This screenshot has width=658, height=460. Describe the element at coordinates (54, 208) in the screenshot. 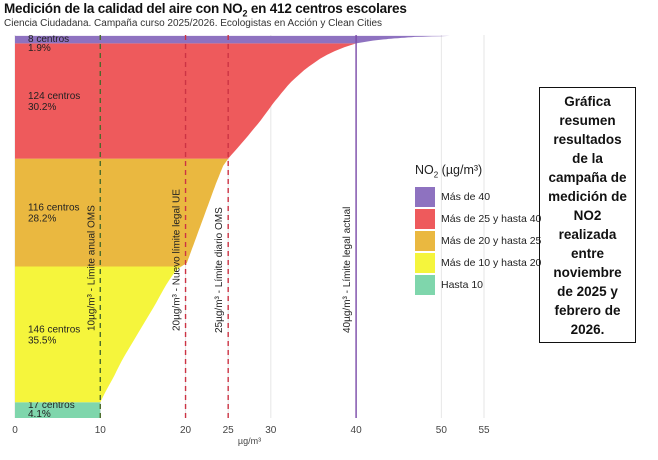

I see `band-count-label: 116 centros` at that location.